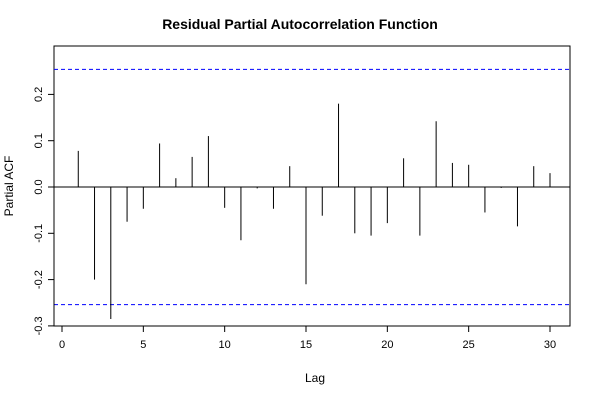 This screenshot has width=599, height=400. Describe the element at coordinates (39, 279) in the screenshot. I see `y-tick-label: -0.2` at that location.